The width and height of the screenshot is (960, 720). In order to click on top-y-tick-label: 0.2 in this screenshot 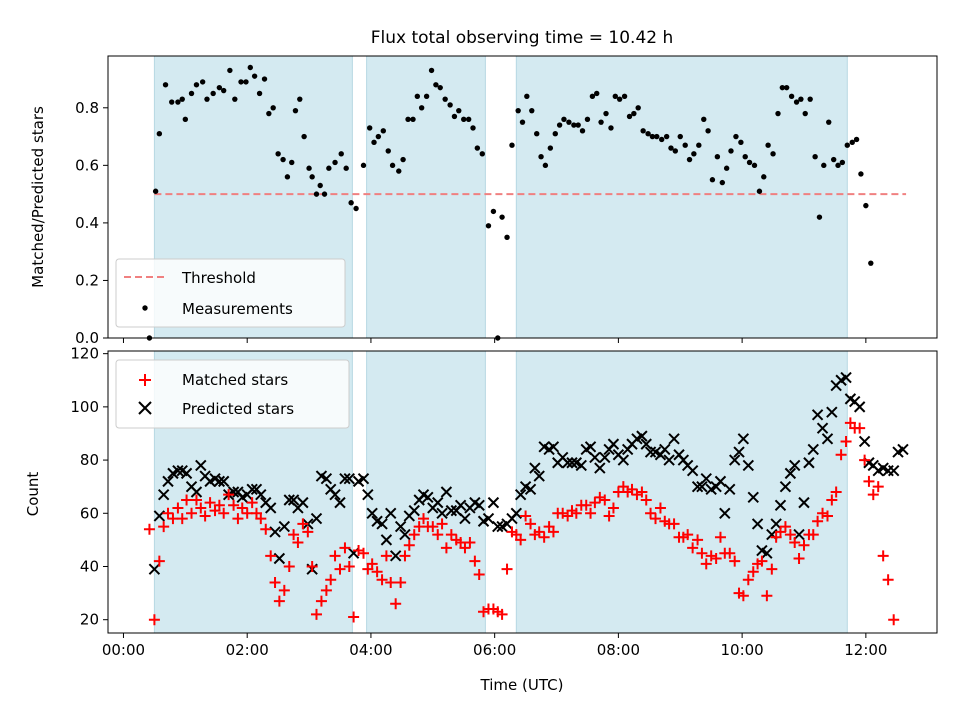, I will do `click(87, 280)`.